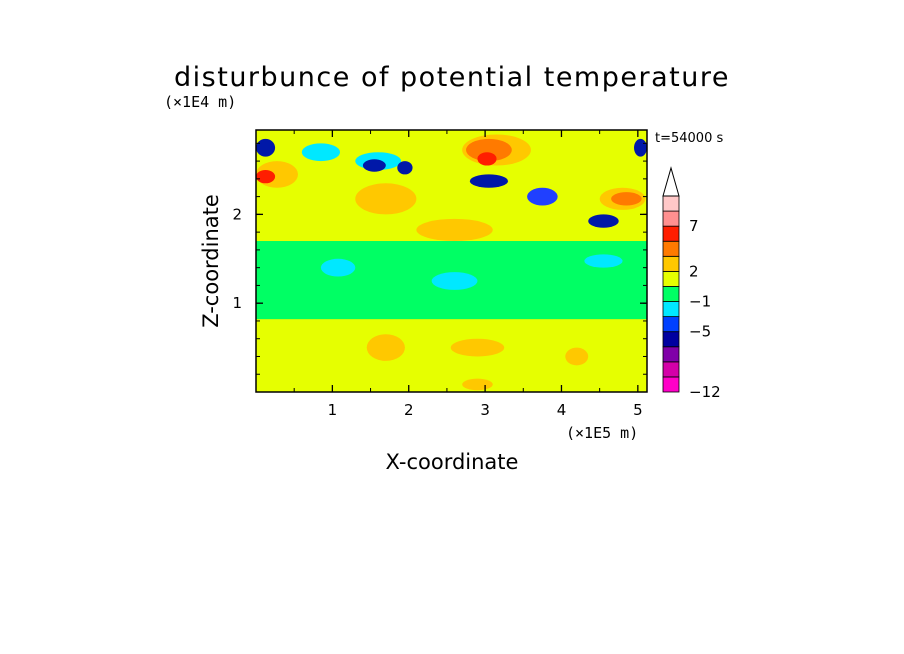  I want to click on x-tick-label: 5, so click(638, 410).